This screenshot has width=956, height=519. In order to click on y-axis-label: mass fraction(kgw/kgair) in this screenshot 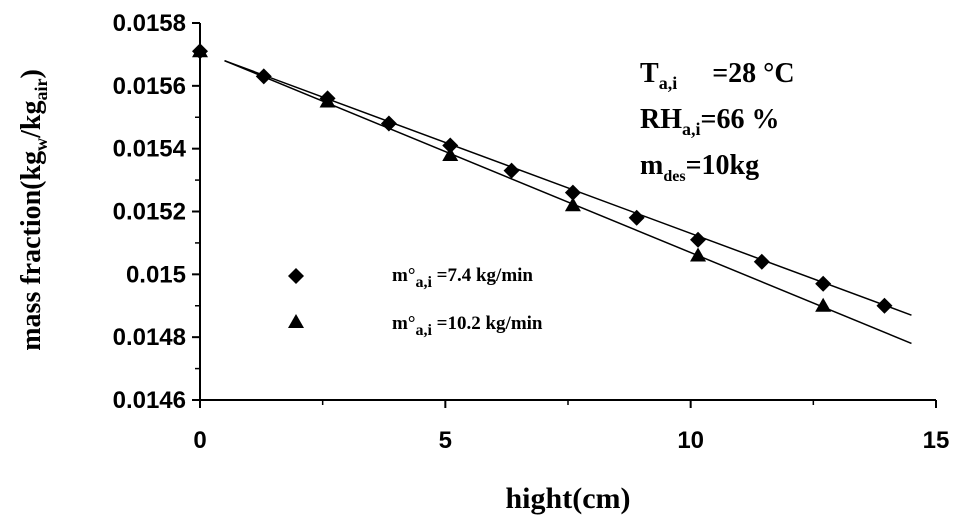, I will do `click(33, 210)`.